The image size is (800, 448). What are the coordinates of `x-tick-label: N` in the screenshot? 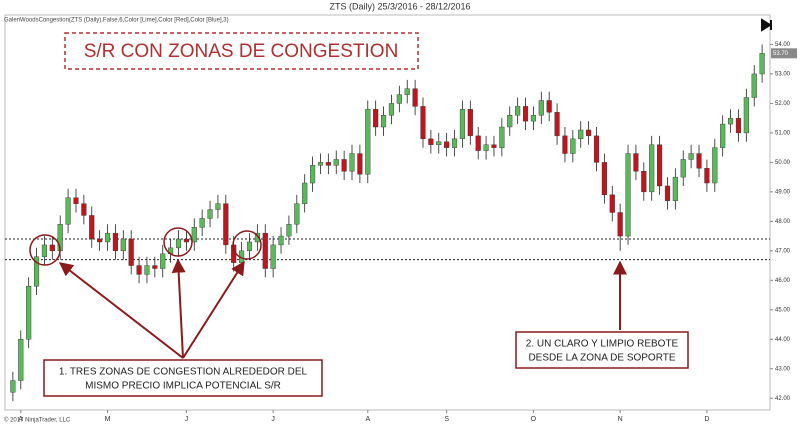 It's located at (620, 419).